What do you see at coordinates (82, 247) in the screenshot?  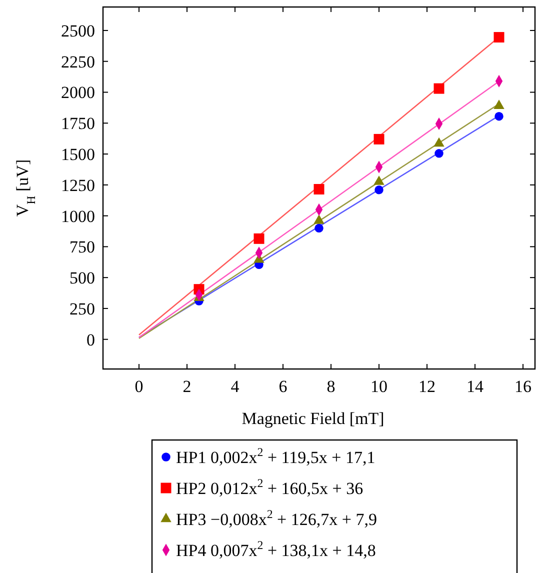 I see `y-tick-label: 750` at bounding box center [82, 247].